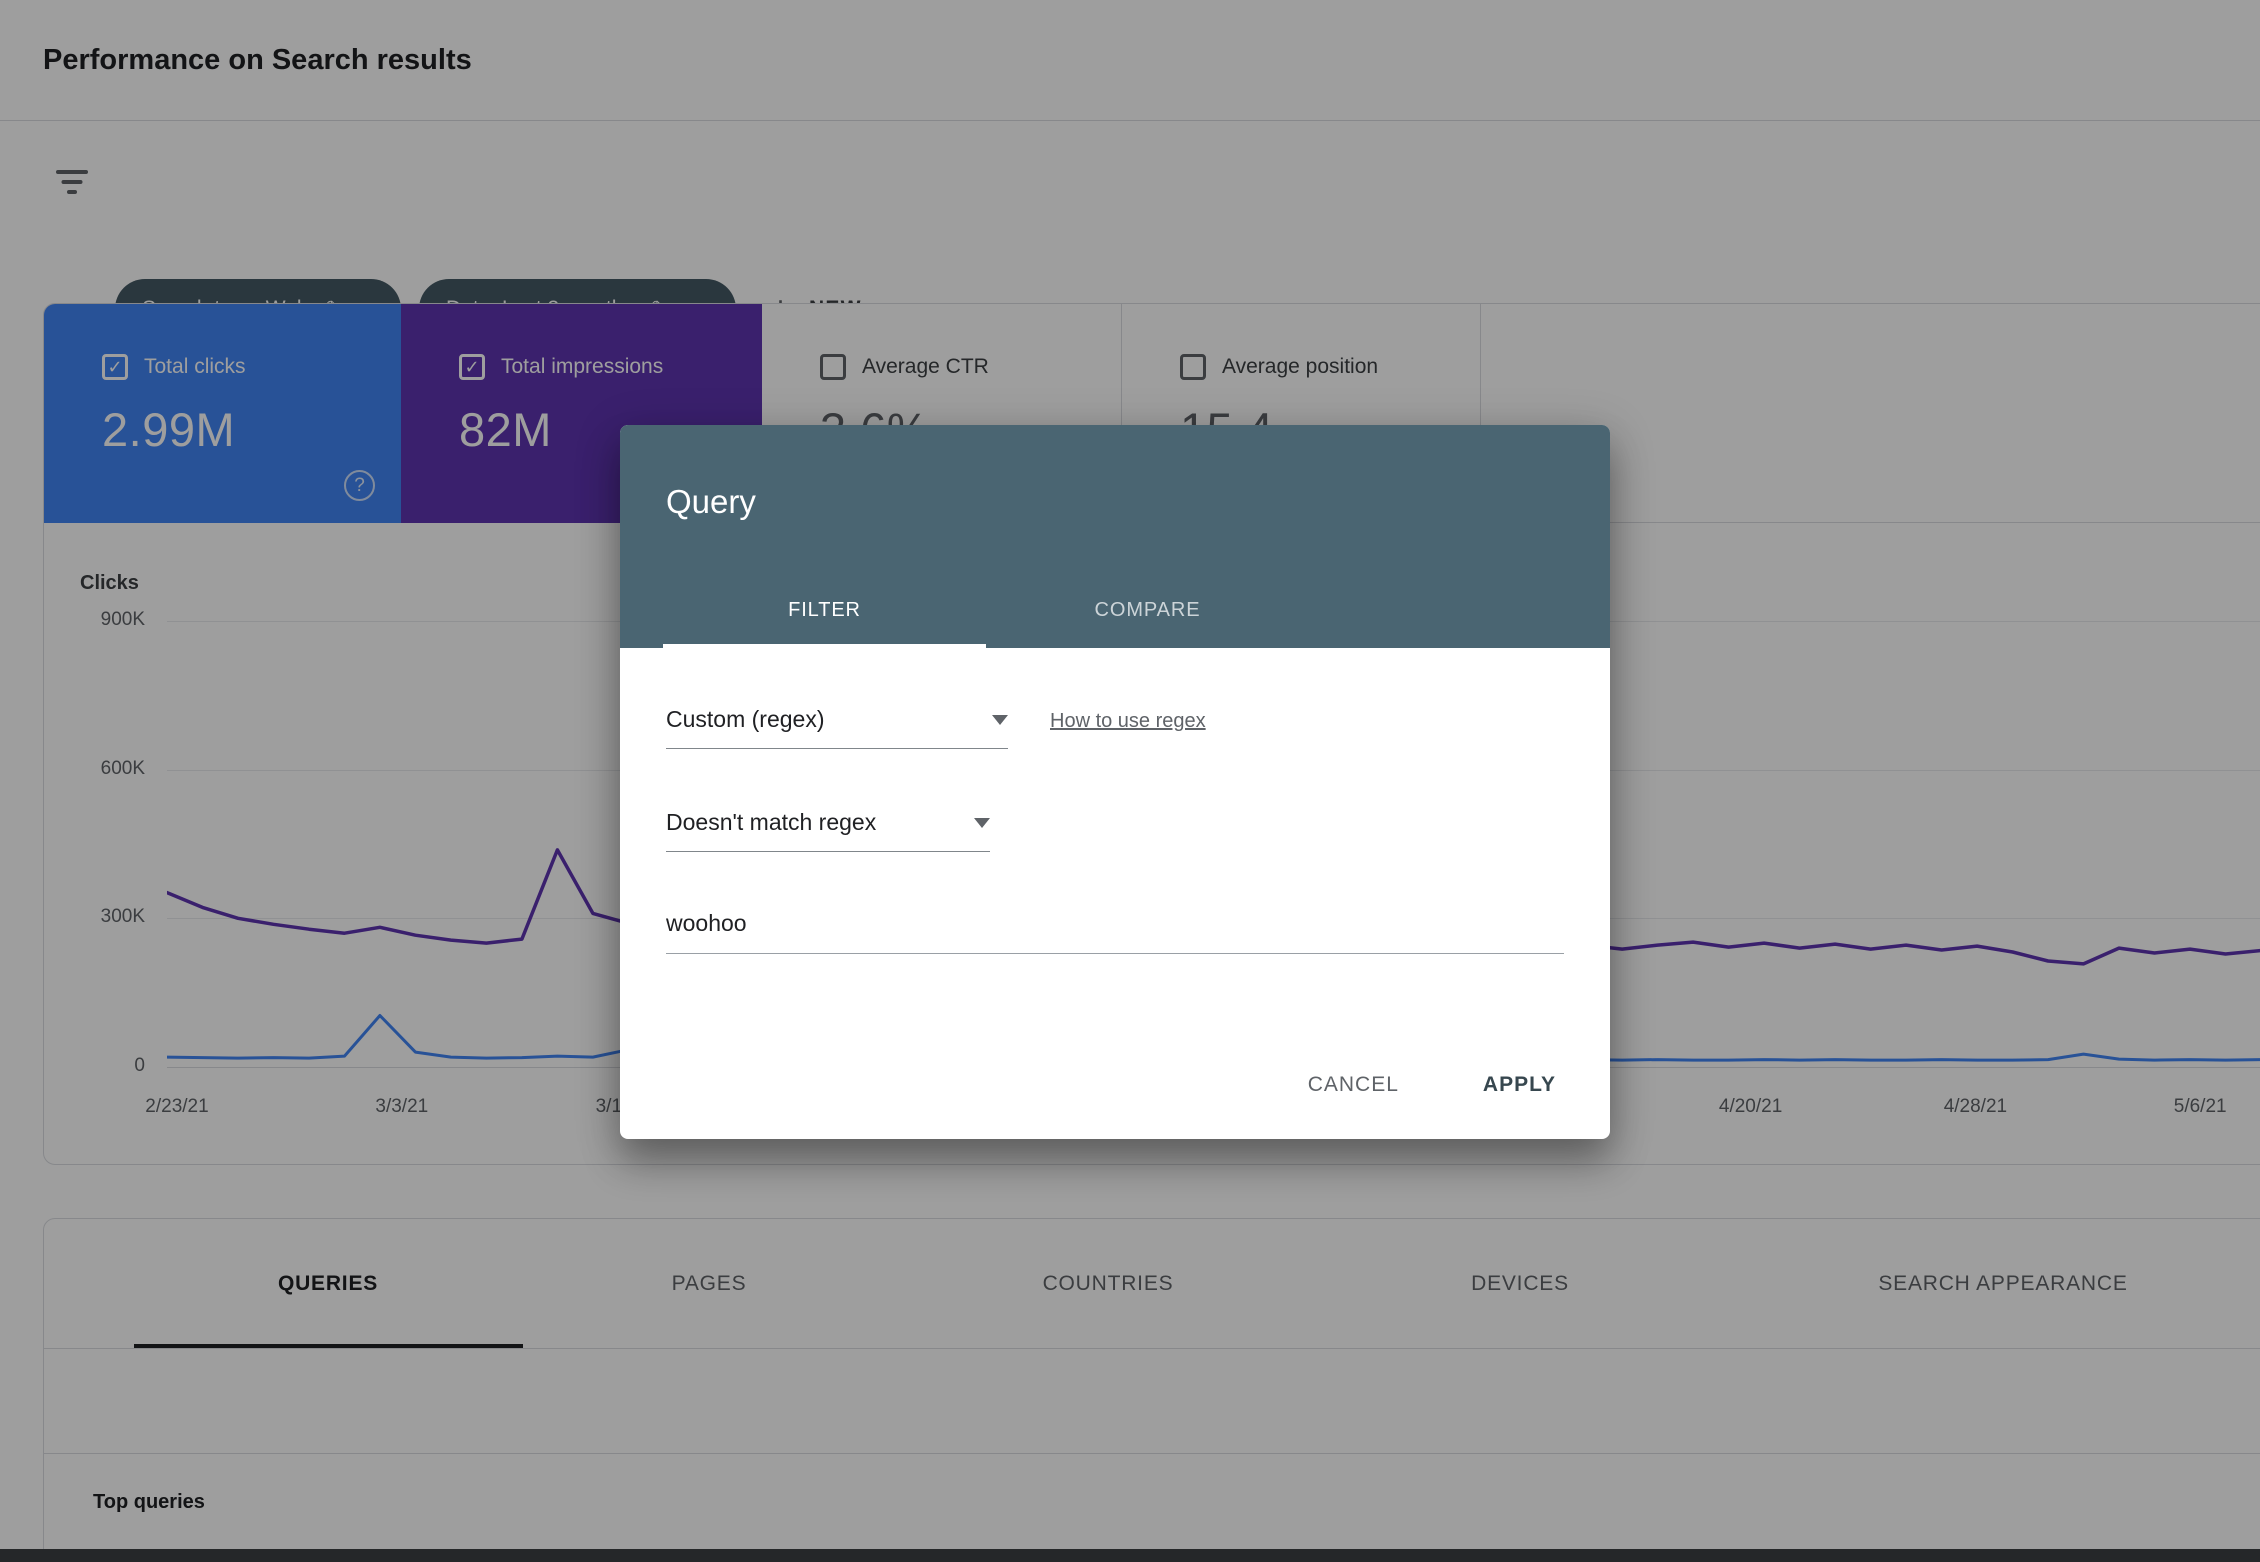 The height and width of the screenshot is (1562, 2260). Describe the element at coordinates (1300, 366) in the screenshot. I see `metric-card-label: Average position` at that location.